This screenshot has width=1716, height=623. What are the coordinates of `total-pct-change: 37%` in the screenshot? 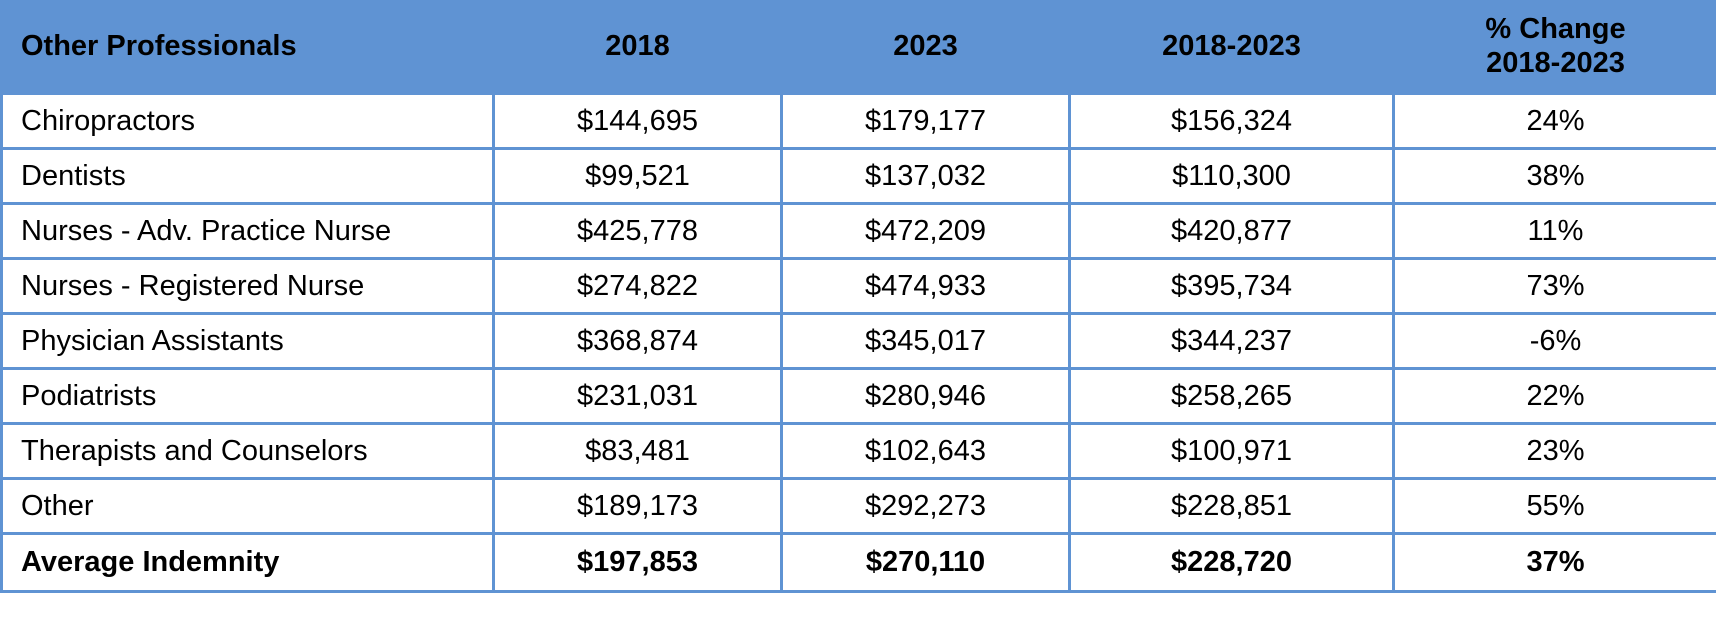 It's located at (1554, 562).